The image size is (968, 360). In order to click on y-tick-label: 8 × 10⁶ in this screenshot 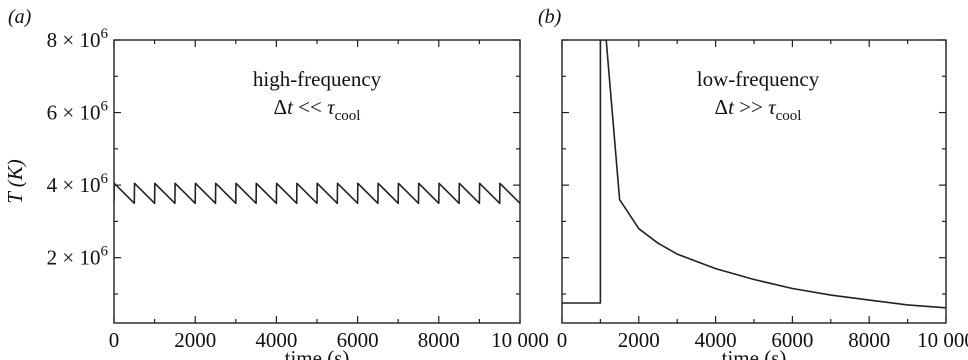, I will do `click(78, 39)`.